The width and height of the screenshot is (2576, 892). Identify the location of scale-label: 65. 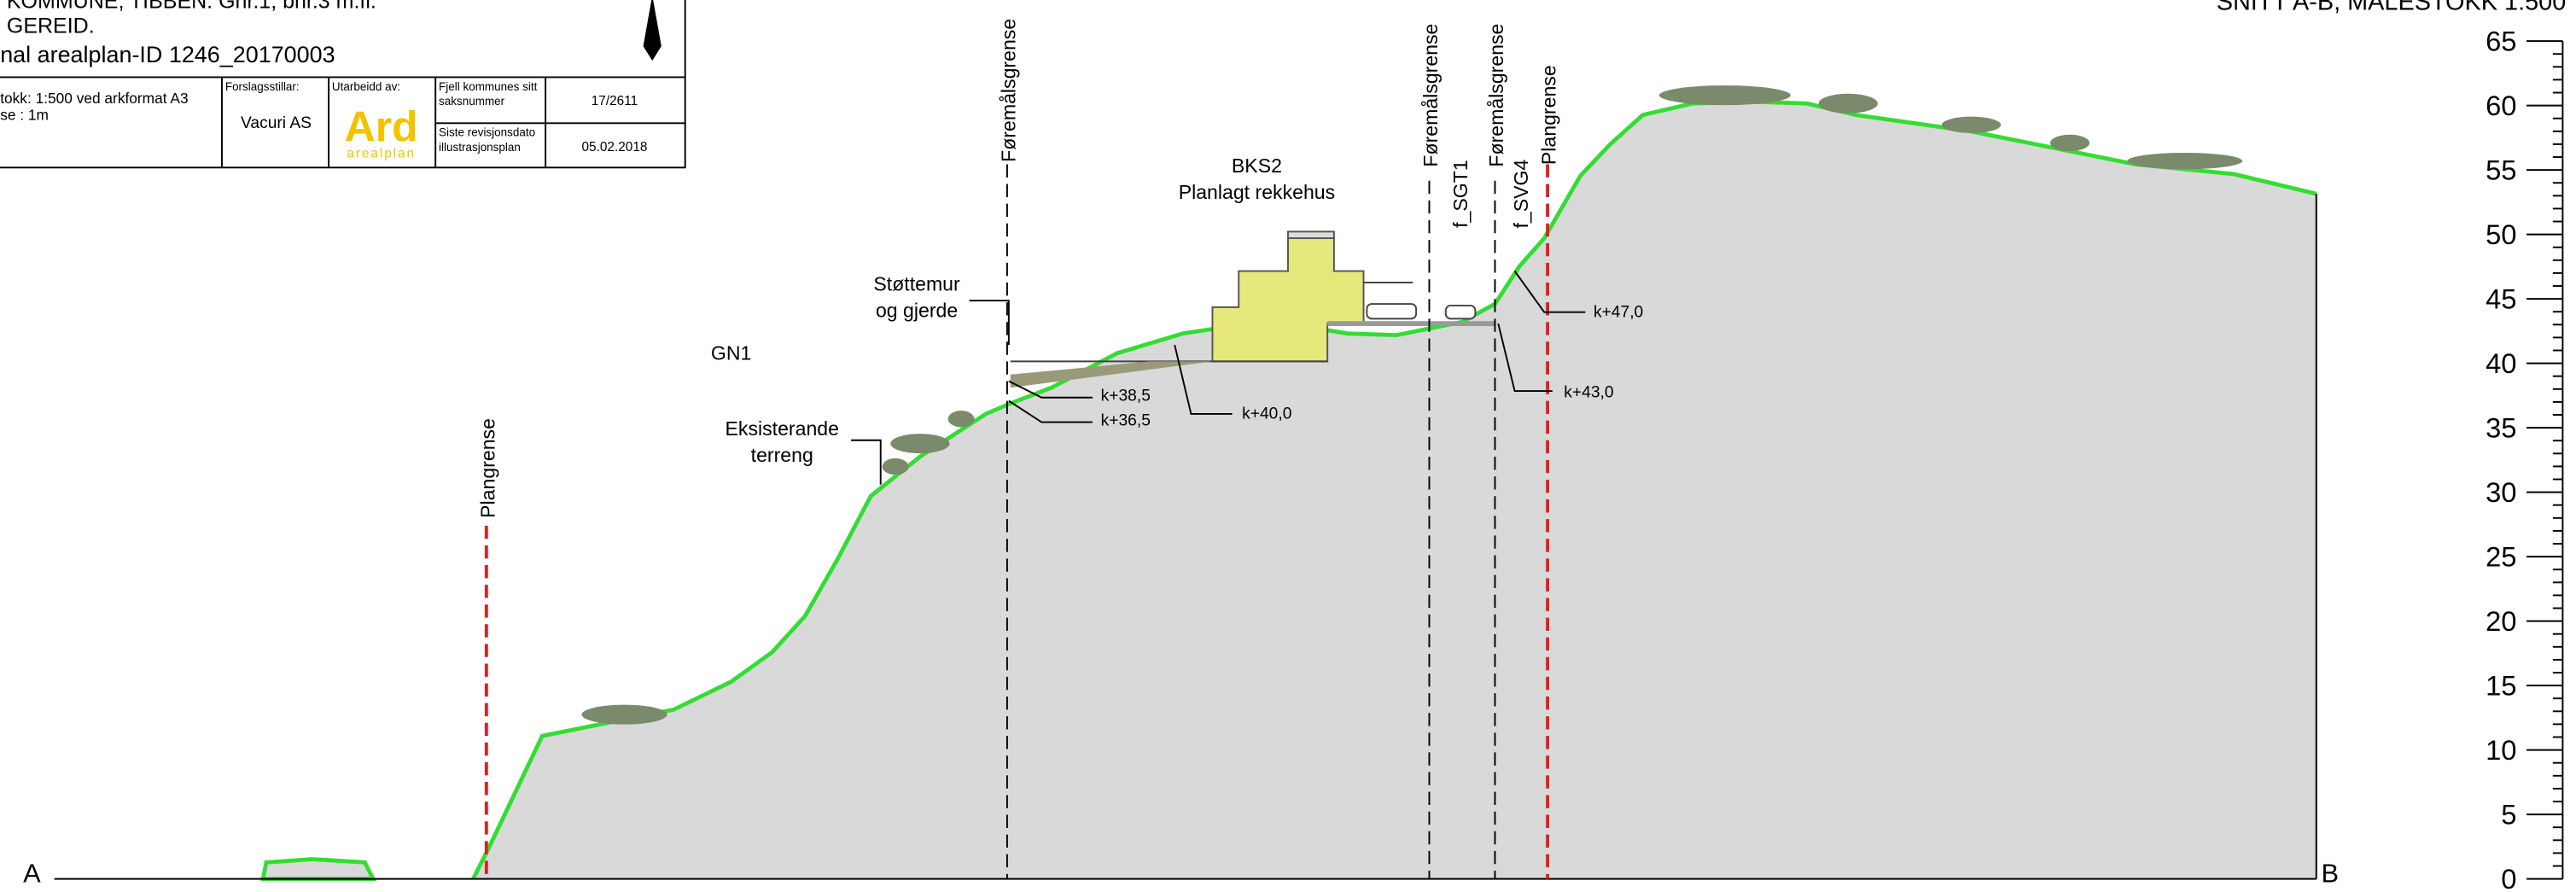
(2501, 42).